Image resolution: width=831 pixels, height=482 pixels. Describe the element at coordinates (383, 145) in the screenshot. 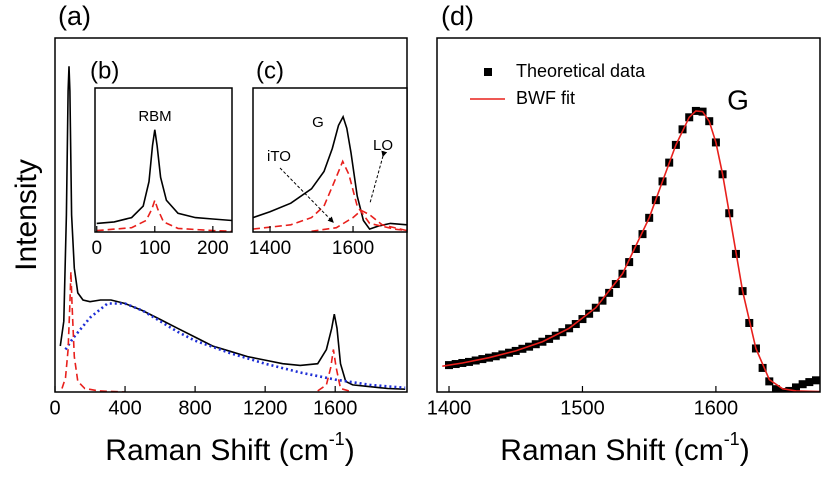

I see `annotation: LO` at that location.